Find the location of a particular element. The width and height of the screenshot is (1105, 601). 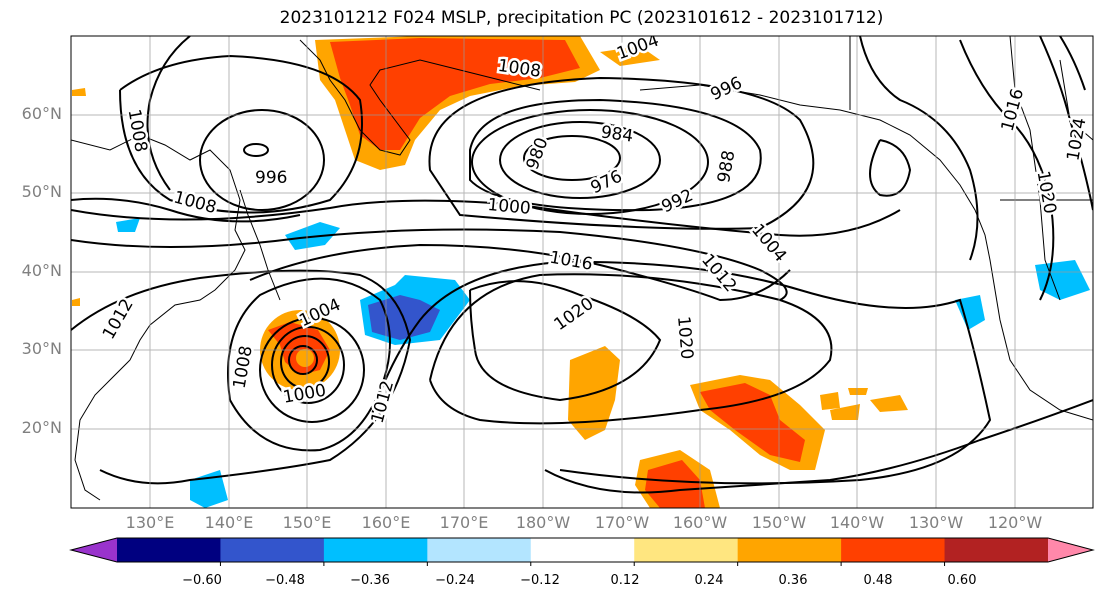

colorbar-tick-label: 0.60 is located at coordinates (962, 580).